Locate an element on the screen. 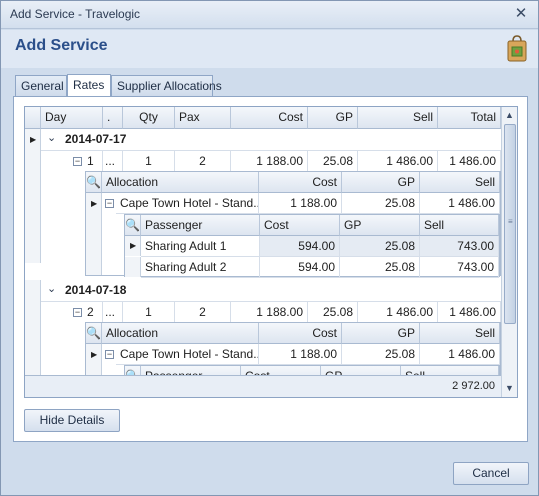 Image resolution: width=539 pixels, height=496 pixels. passenger-name: Sharing Adult 1 is located at coordinates (200, 246).